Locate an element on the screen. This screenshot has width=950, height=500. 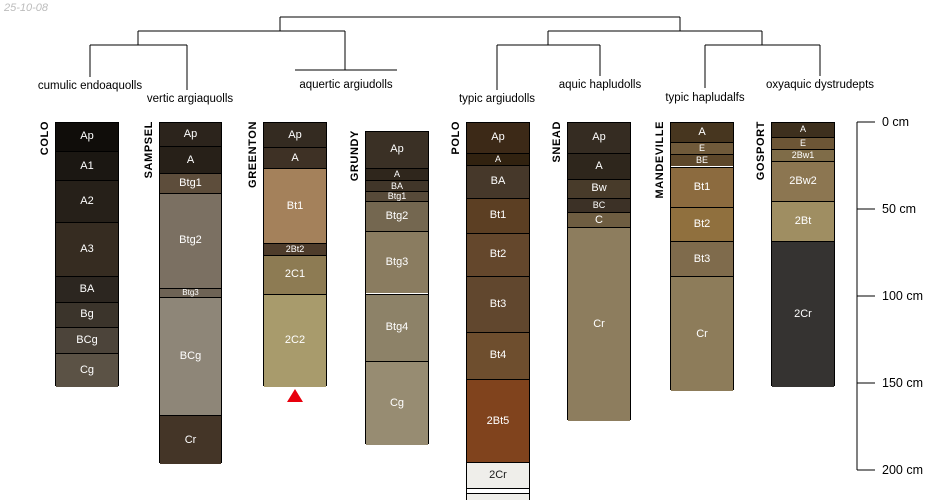
horizon-colo-A2: A2 is located at coordinates (87, 201).